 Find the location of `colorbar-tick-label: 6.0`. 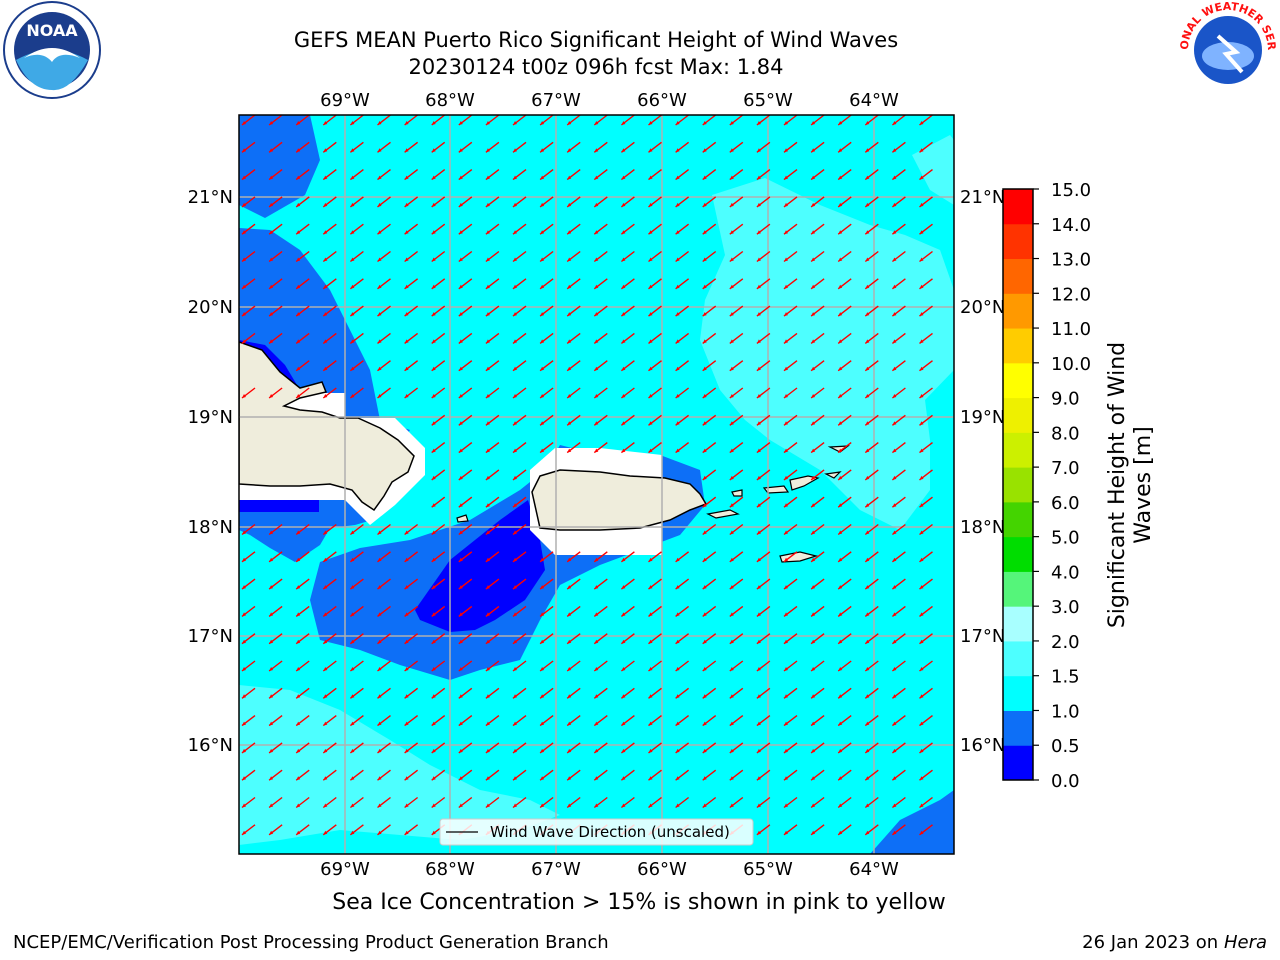

colorbar-tick-label: 6.0 is located at coordinates (1065, 503).